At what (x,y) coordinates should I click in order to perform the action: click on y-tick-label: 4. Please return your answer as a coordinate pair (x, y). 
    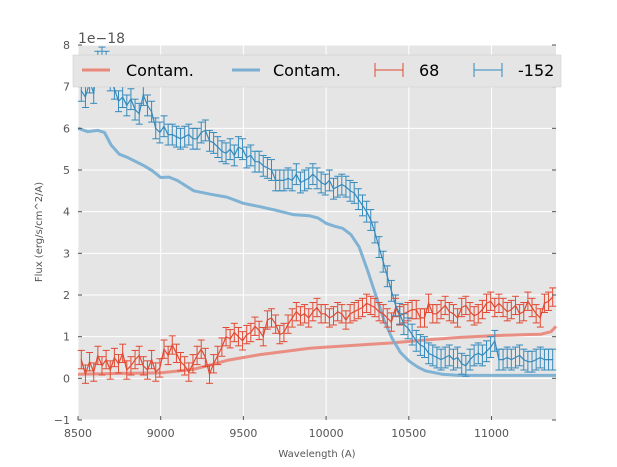
    Looking at the image, I should click on (66, 212).